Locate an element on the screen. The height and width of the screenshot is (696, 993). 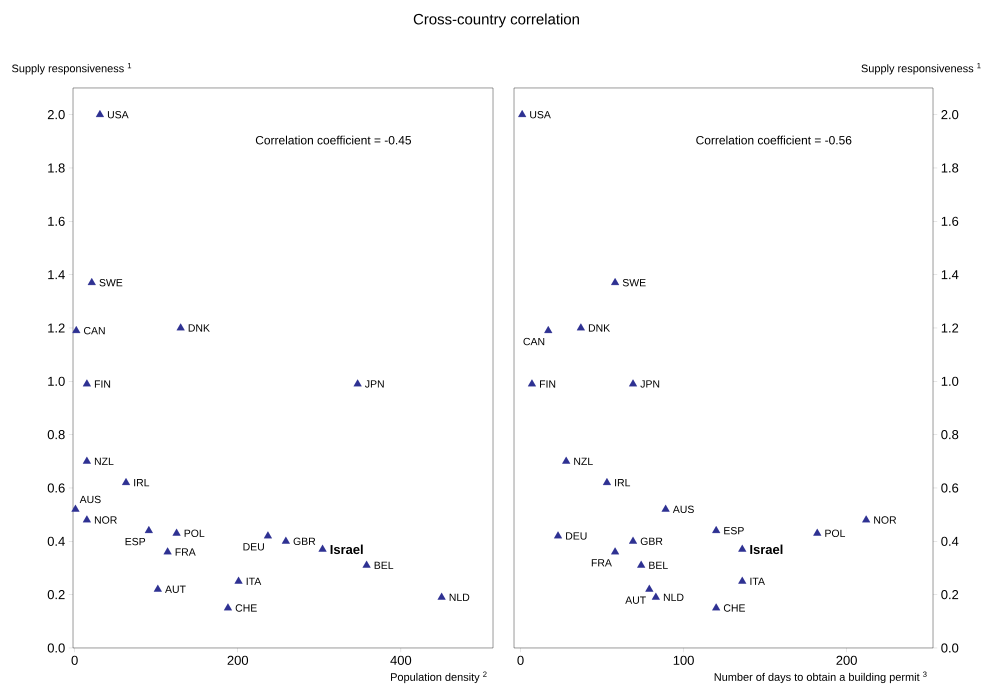
annotation: IRL is located at coordinates (142, 482).